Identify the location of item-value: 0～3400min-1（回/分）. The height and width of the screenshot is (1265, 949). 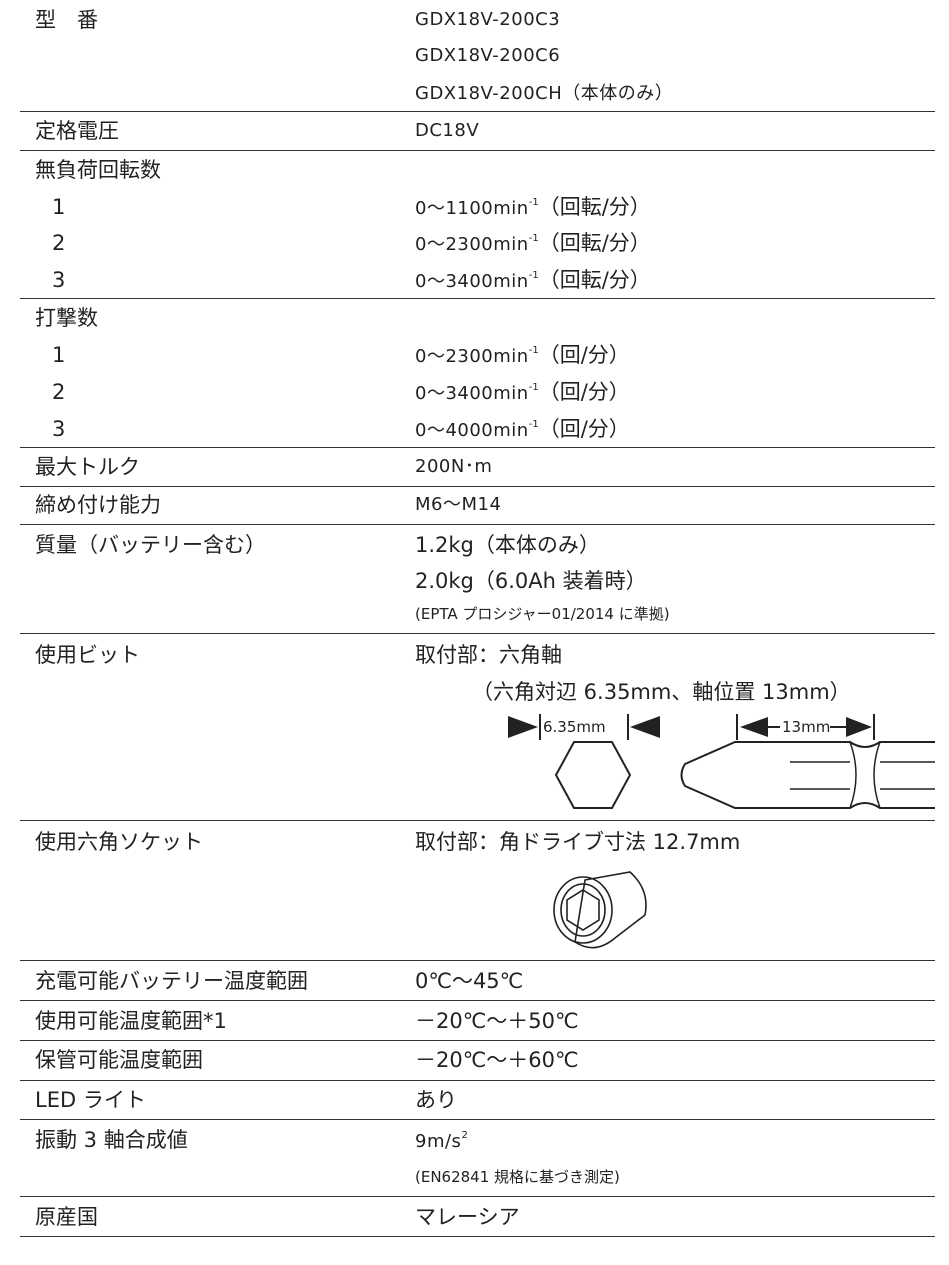
(522, 393).